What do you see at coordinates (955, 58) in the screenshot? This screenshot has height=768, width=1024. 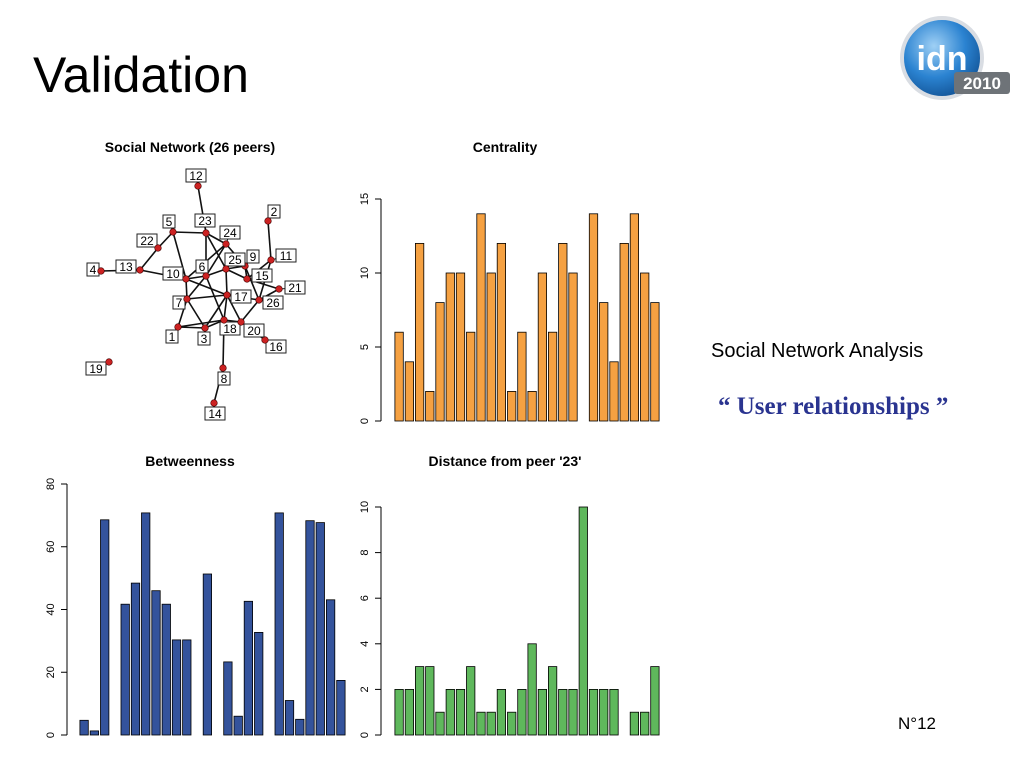 I see `idn-2010-logo: idn 2010` at bounding box center [955, 58].